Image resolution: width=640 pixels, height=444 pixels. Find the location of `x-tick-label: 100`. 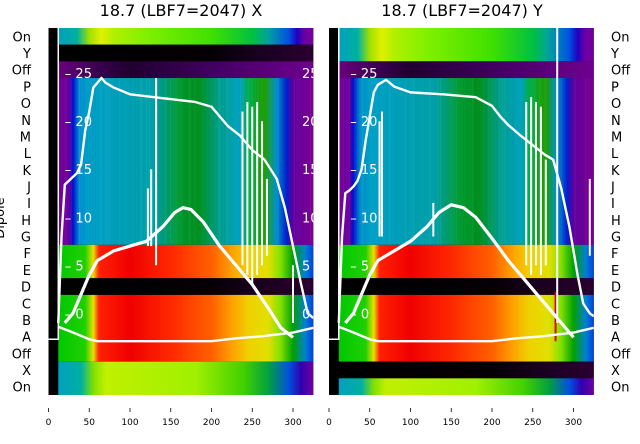

x-tick-label: 100 is located at coordinates (410, 423).